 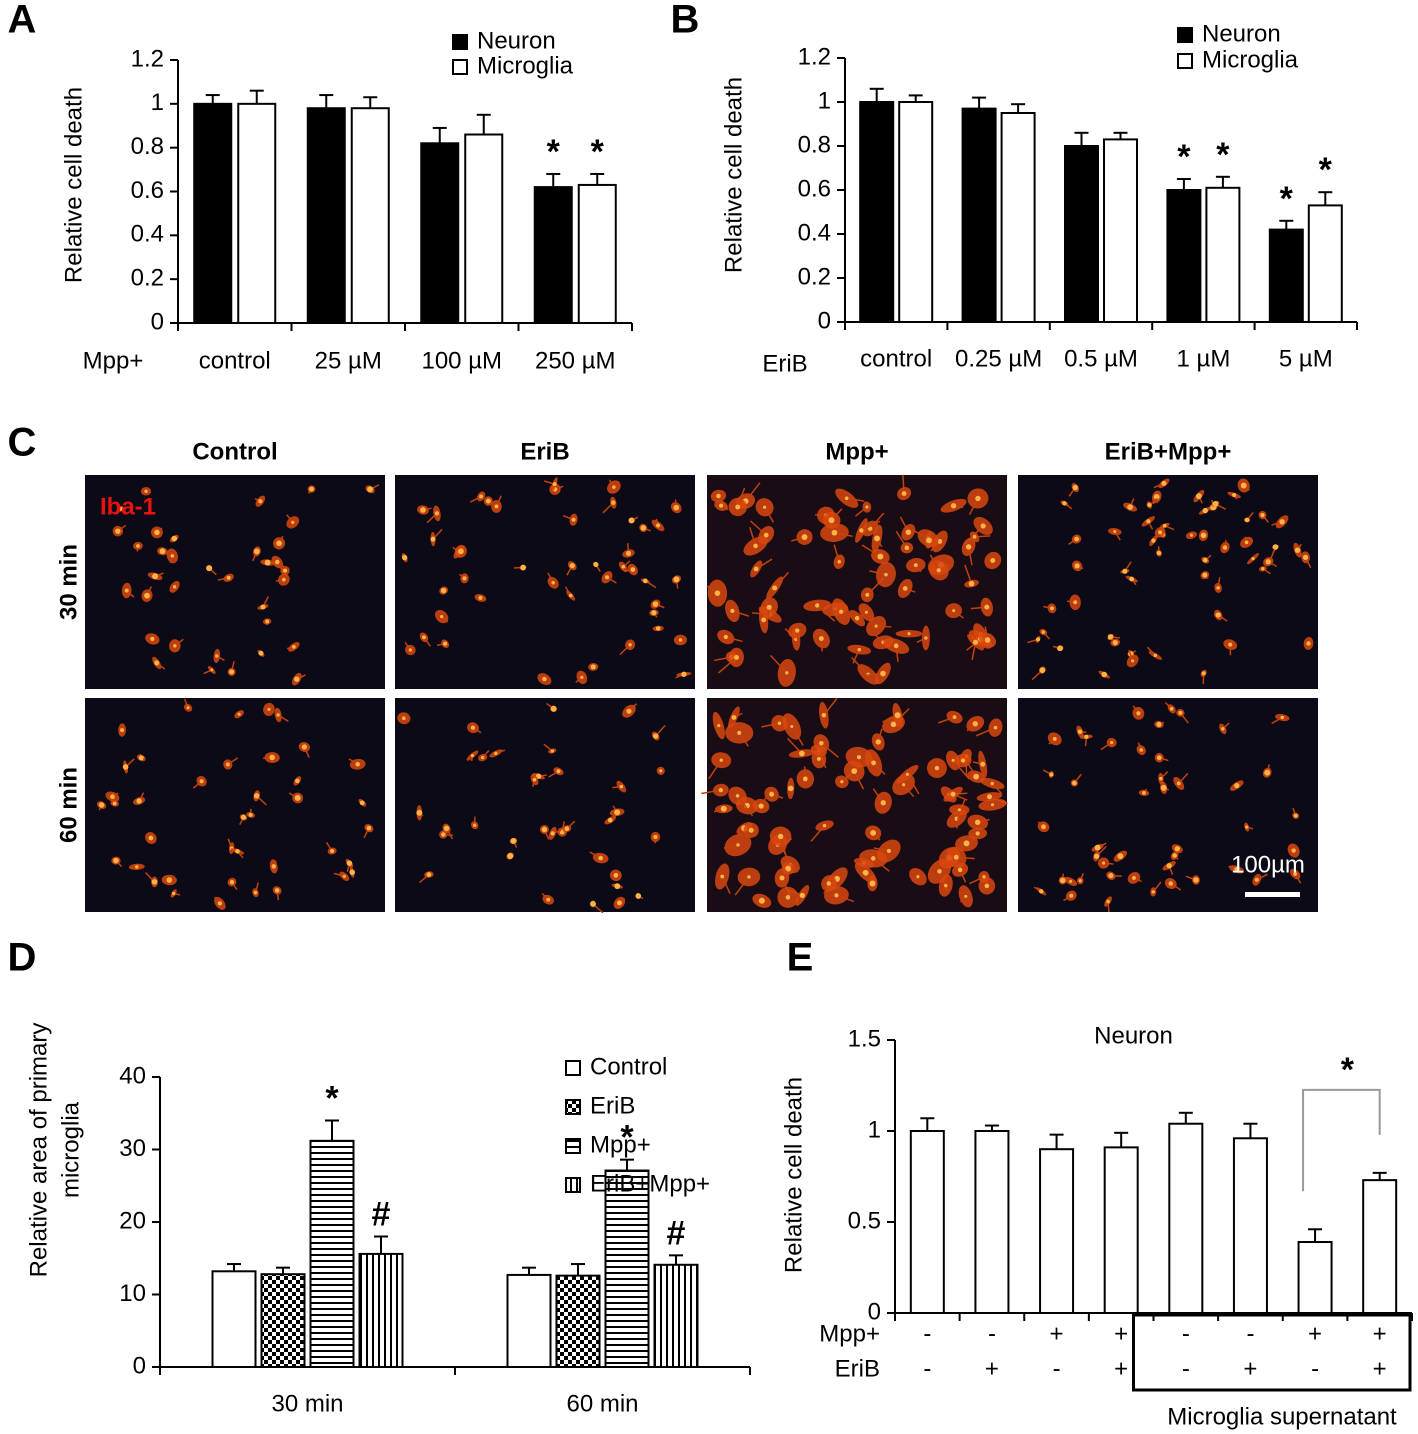 What do you see at coordinates (685, 21) in the screenshot?
I see `panel-letter: B` at bounding box center [685, 21].